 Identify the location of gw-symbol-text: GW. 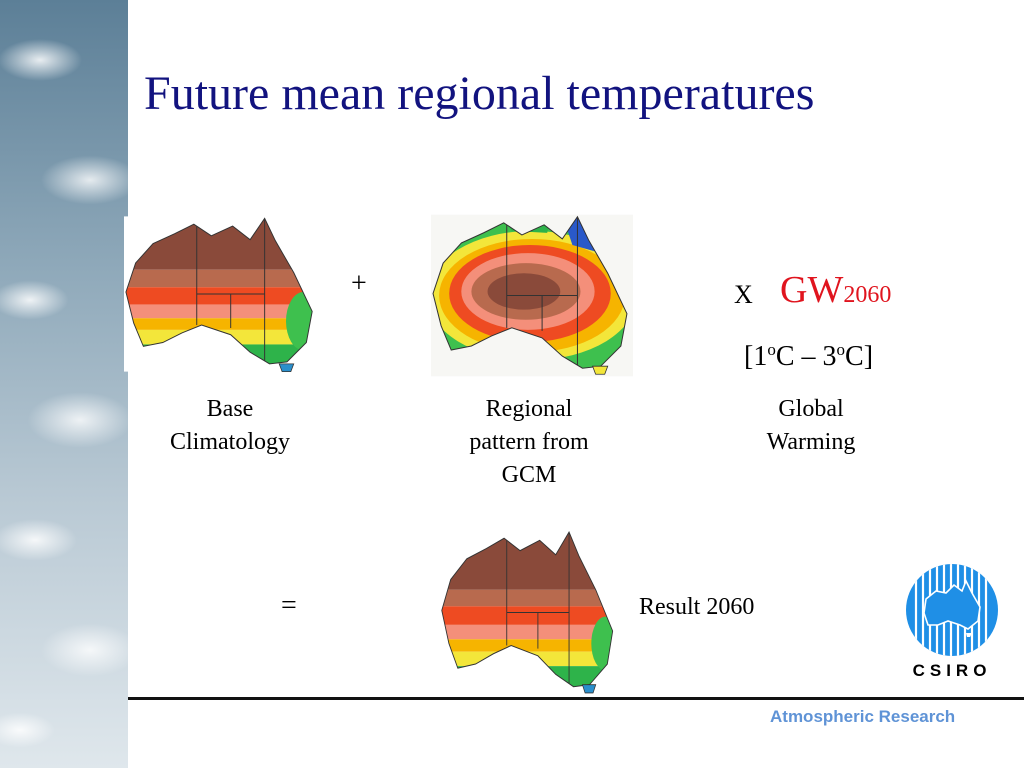
(812, 290).